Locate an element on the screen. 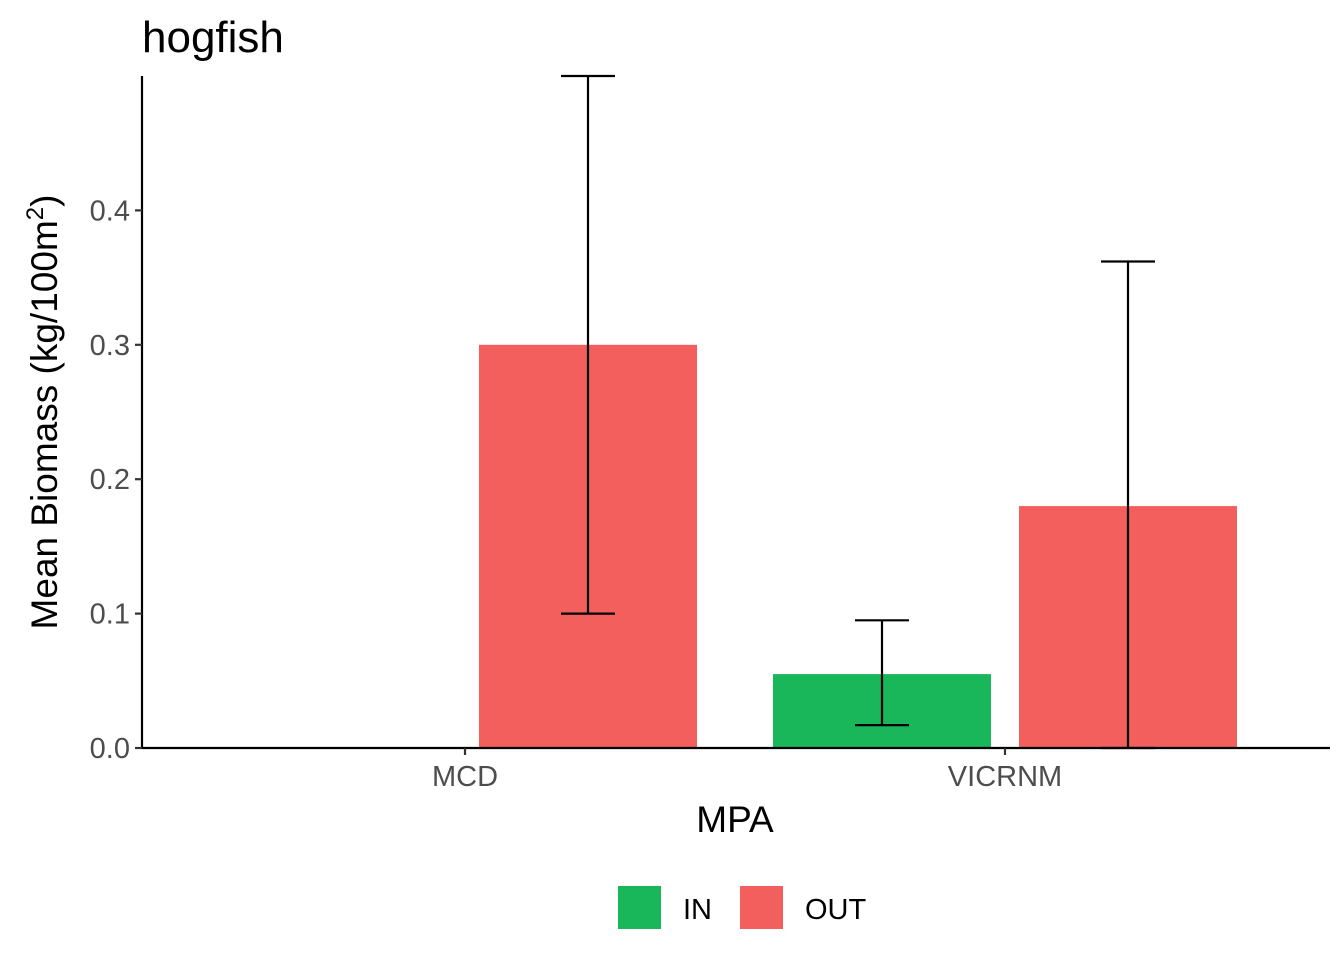 This screenshot has width=1344, height=960. y-tick-label: 0.0 is located at coordinates (110, 749).